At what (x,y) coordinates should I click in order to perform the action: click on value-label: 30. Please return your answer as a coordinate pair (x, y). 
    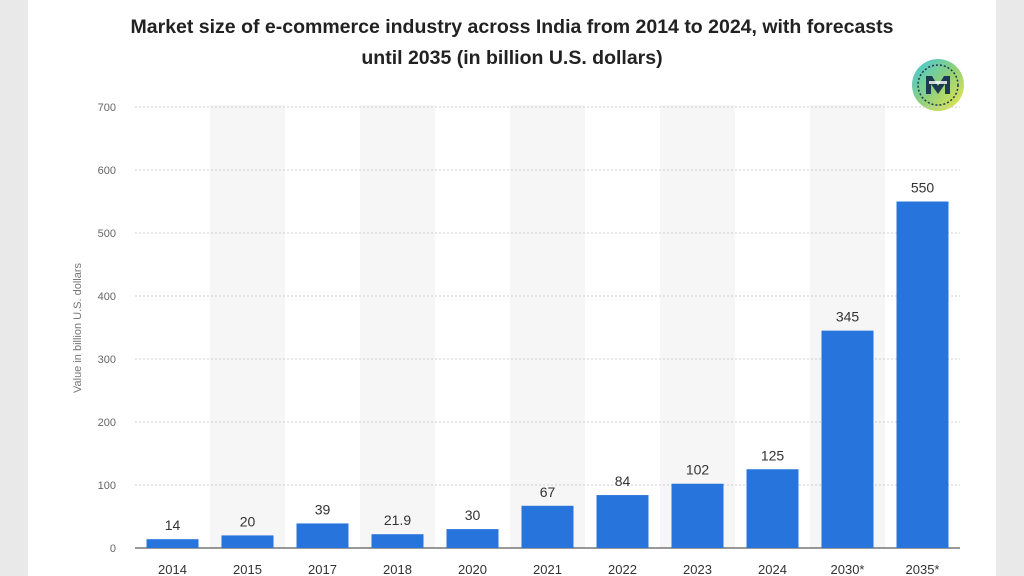
    Looking at the image, I should click on (473, 515).